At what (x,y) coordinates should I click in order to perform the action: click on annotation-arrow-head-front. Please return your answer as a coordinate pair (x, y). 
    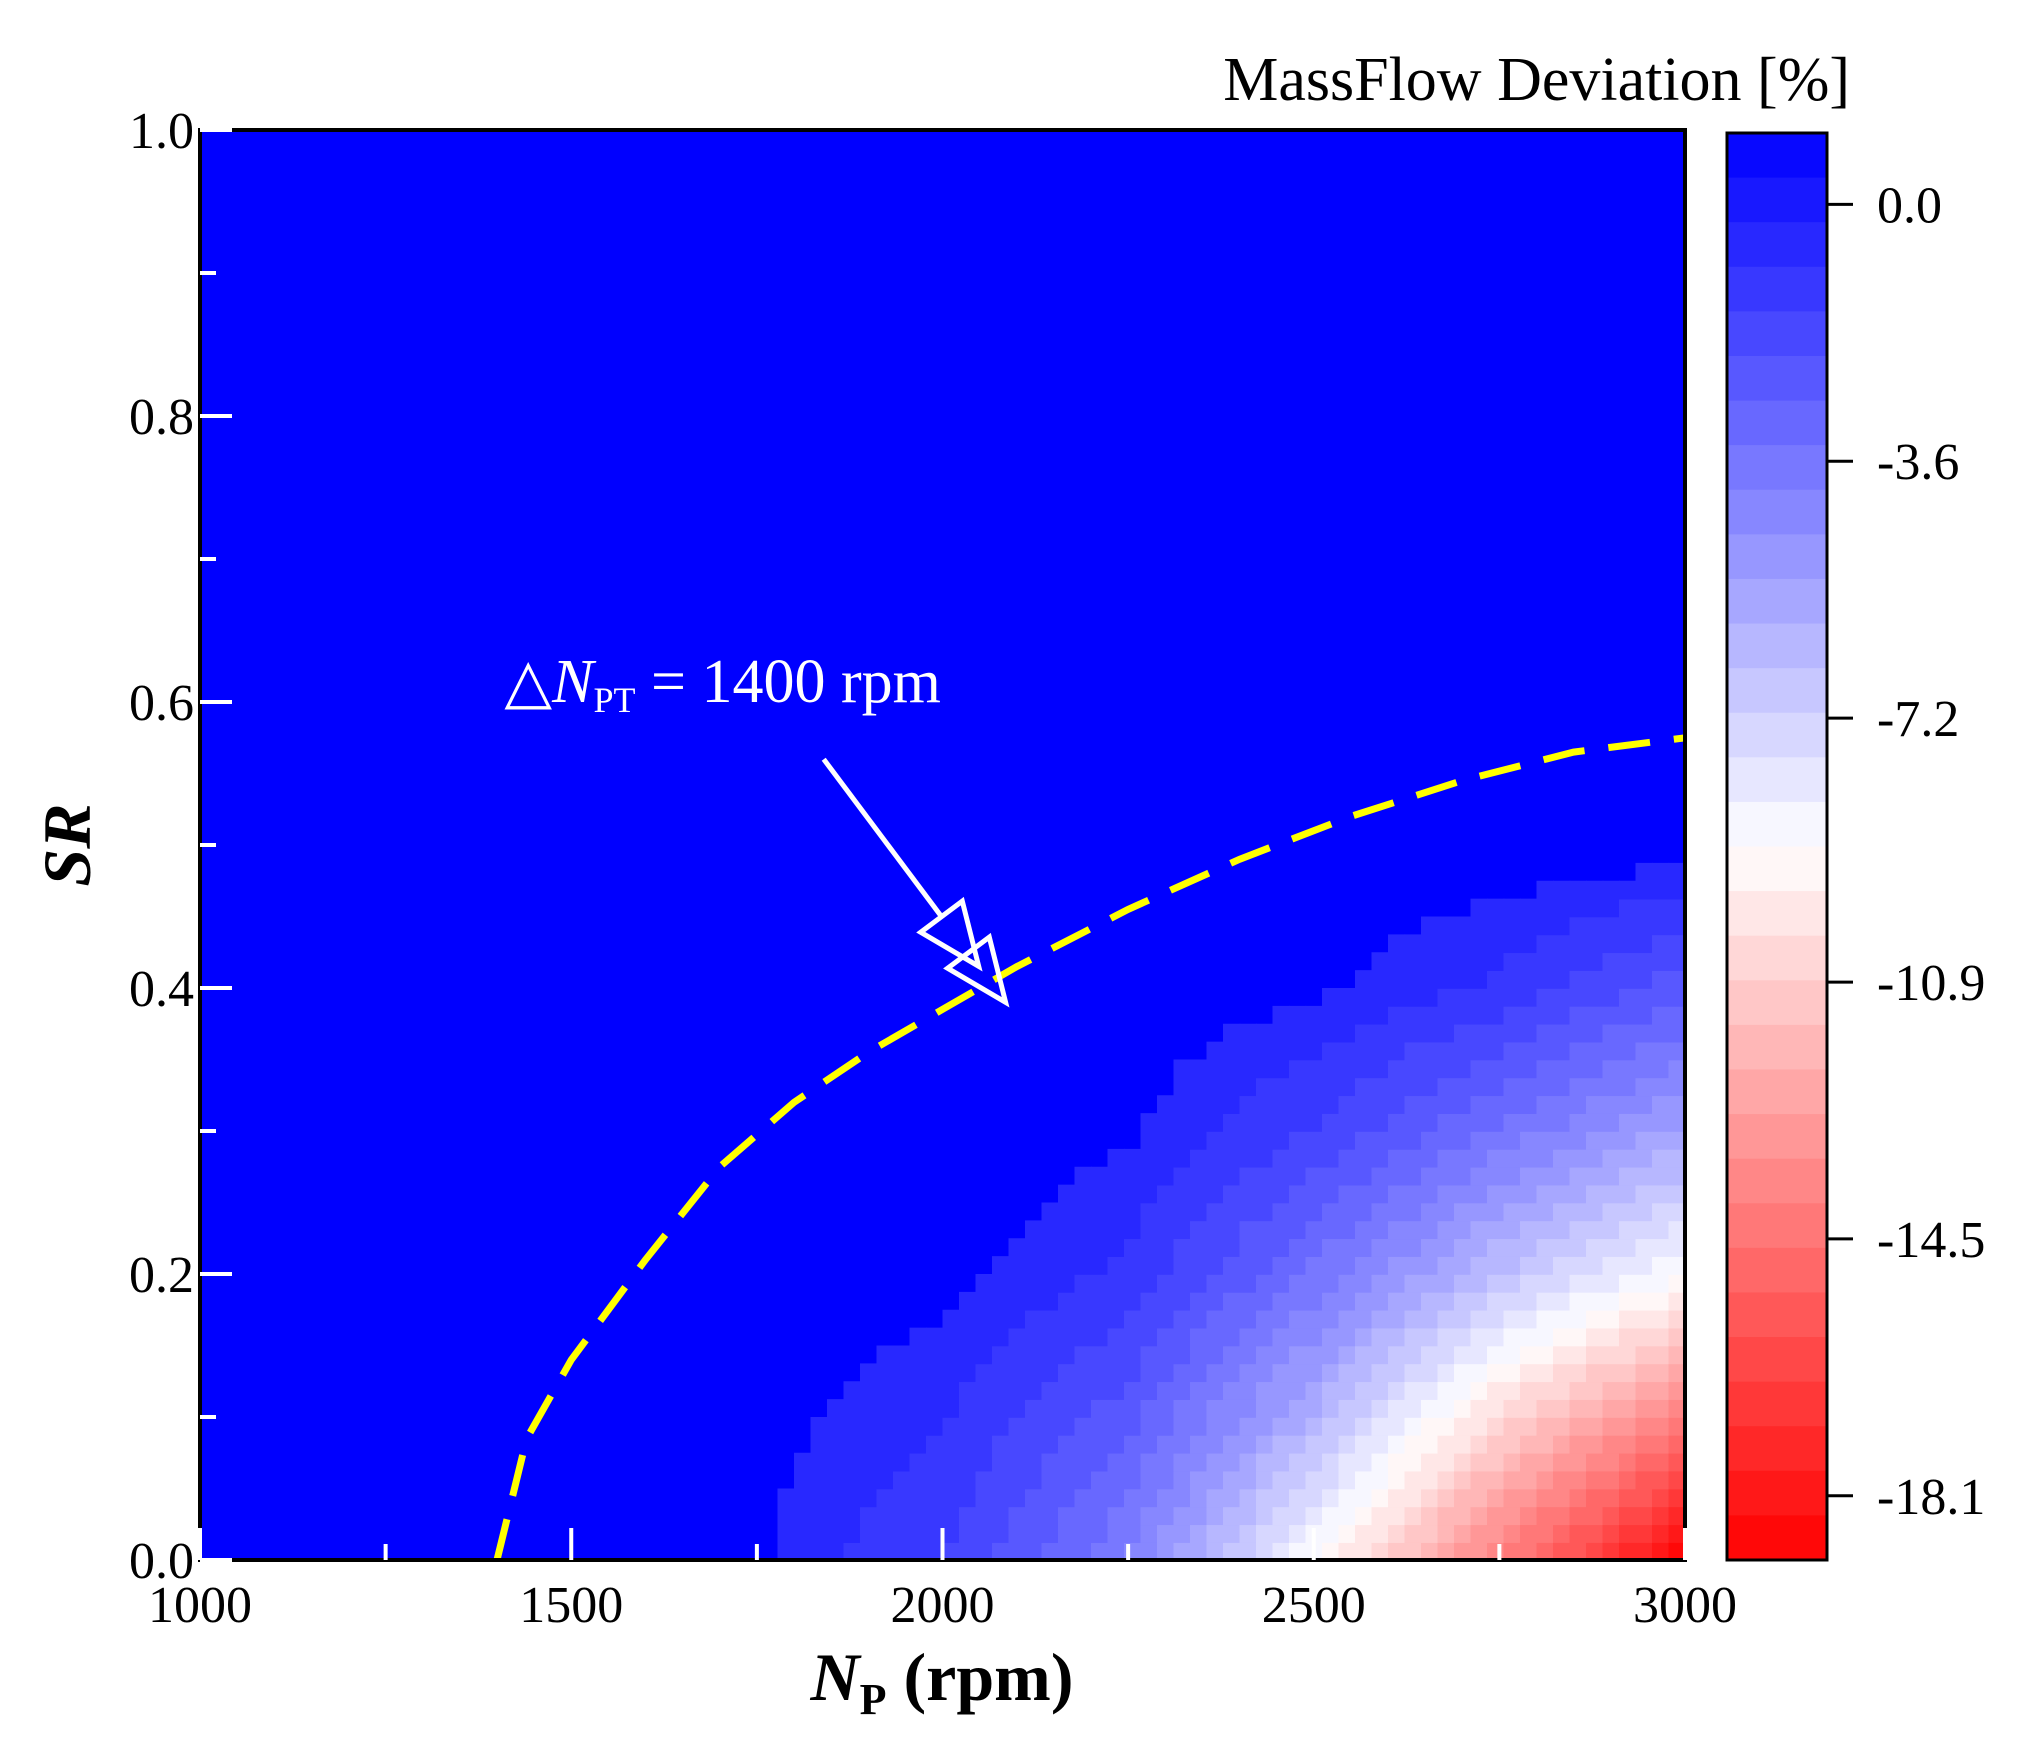
    Looking at the image, I should click on (976, 970).